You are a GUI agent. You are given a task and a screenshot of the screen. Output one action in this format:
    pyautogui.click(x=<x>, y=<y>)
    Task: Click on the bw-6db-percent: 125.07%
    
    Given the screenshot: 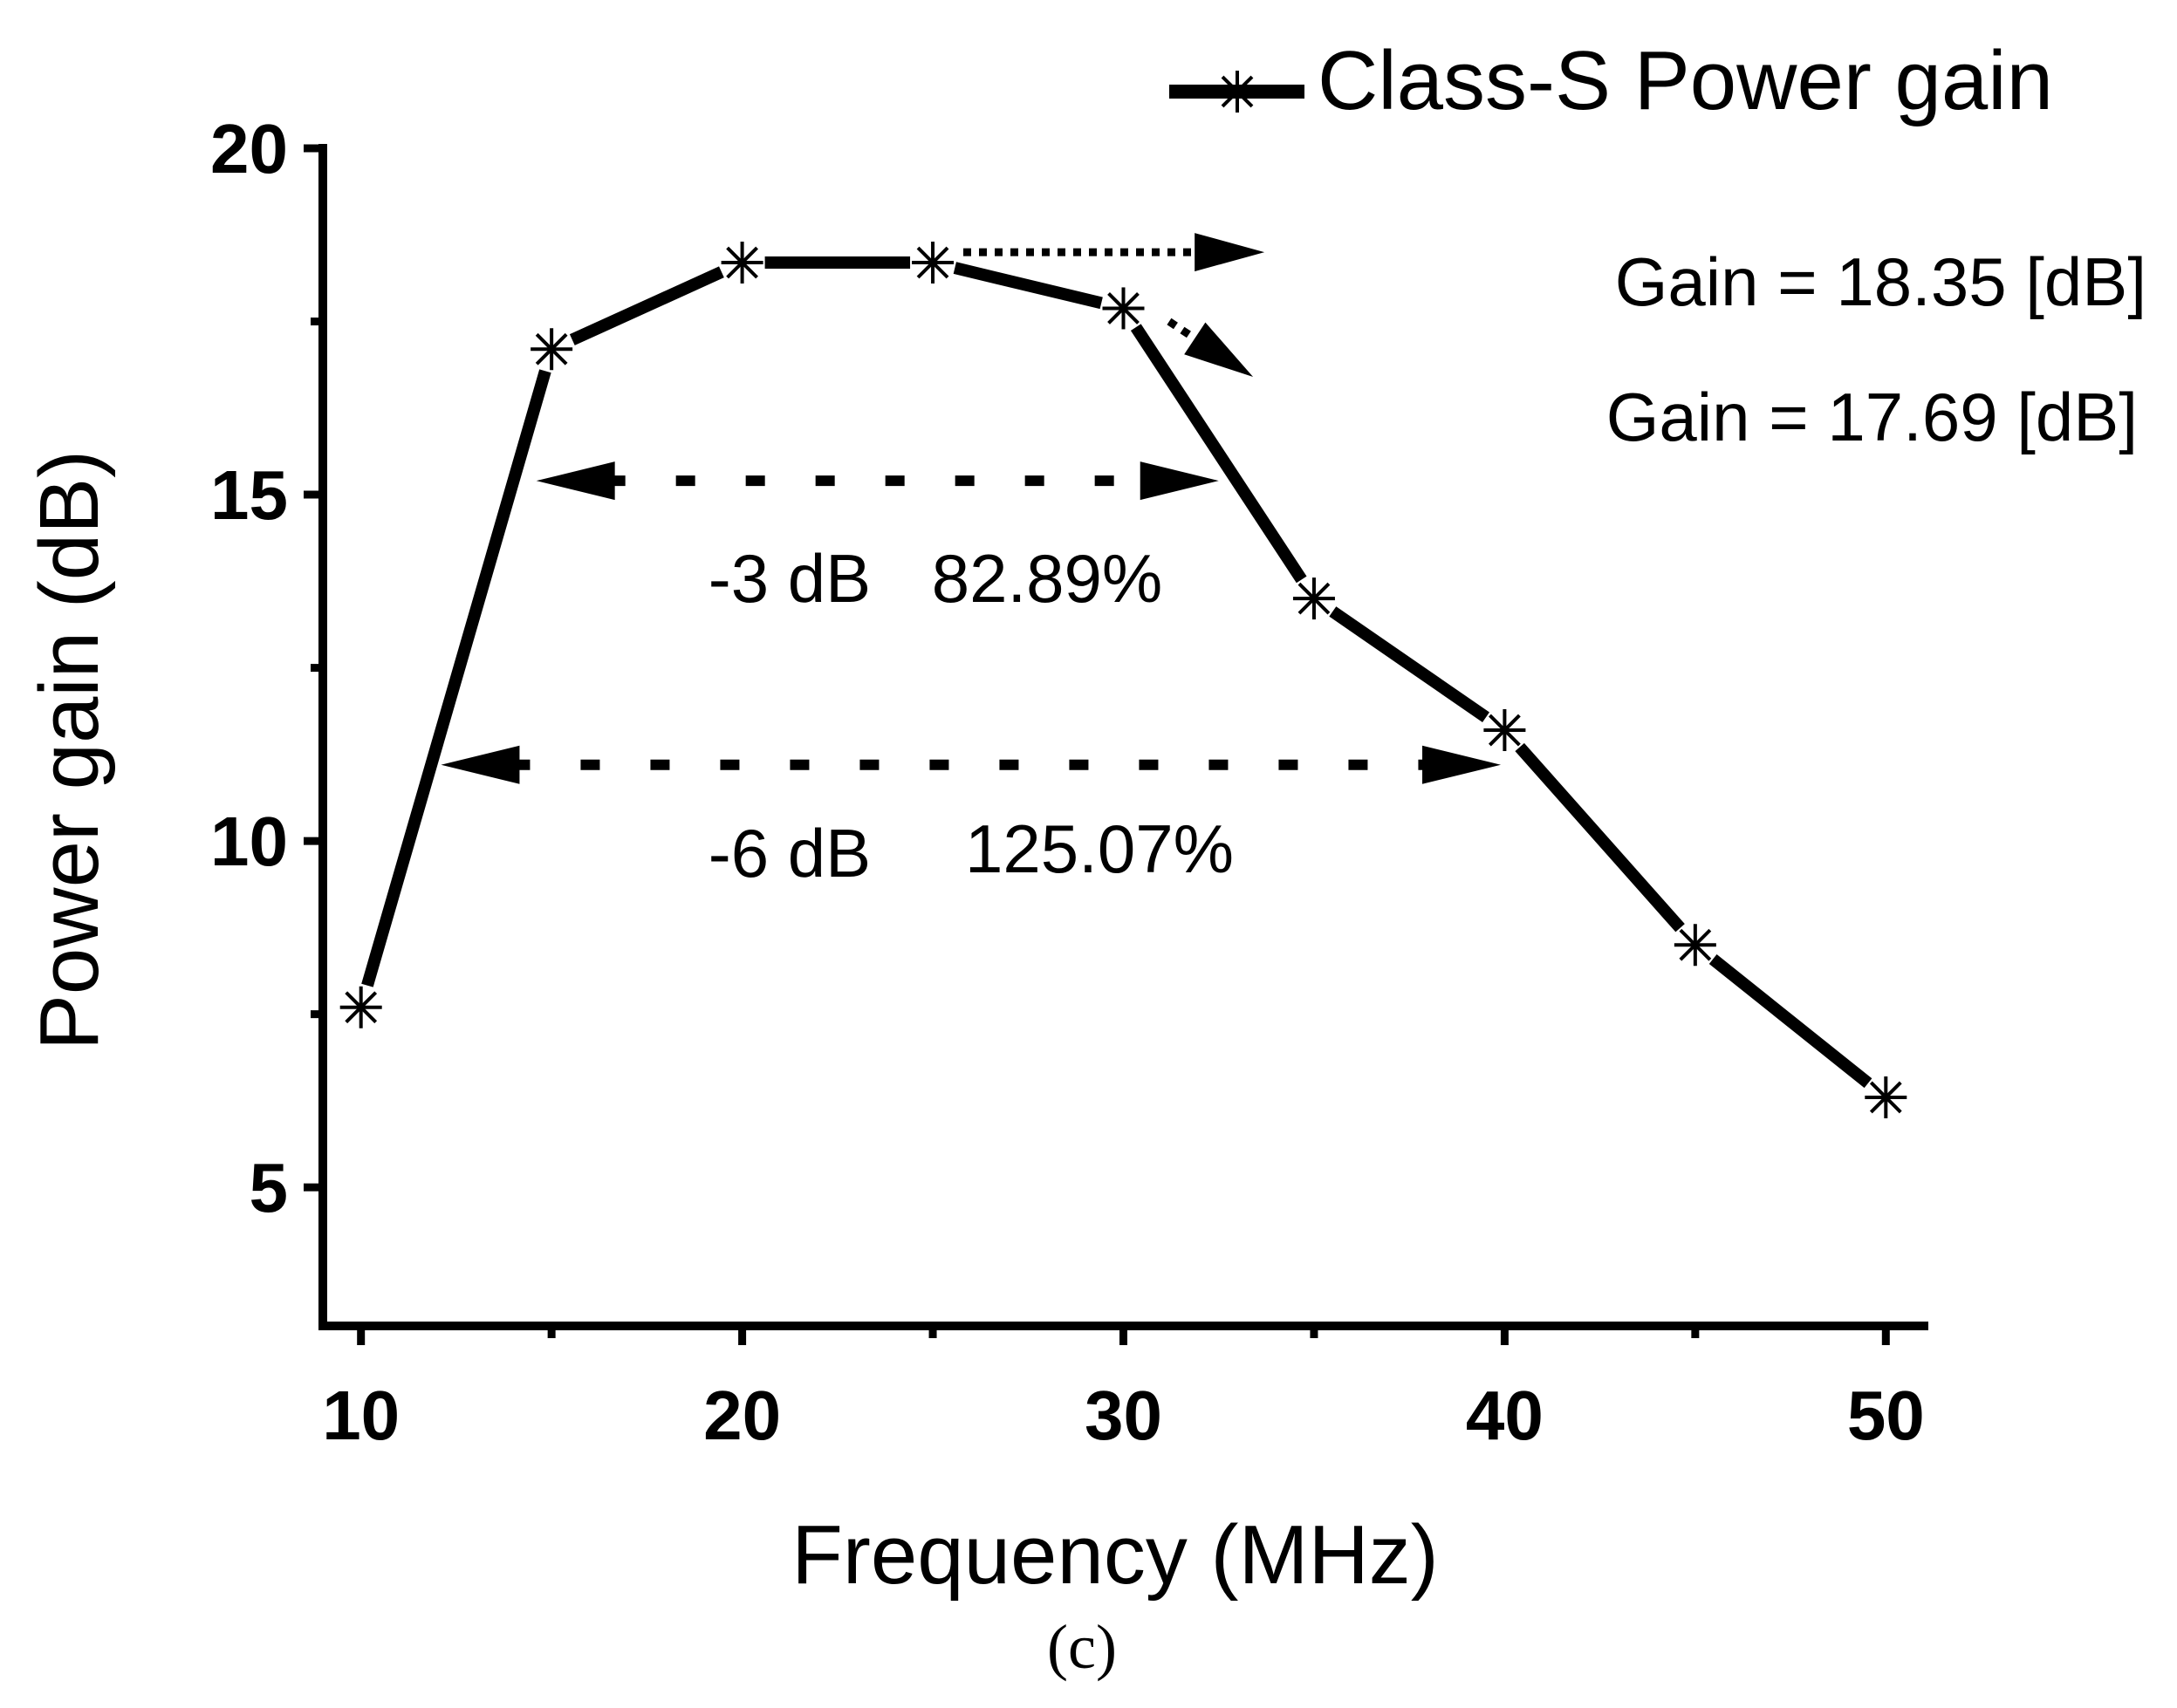 What is the action you would take?
    pyautogui.click(x=1099, y=848)
    